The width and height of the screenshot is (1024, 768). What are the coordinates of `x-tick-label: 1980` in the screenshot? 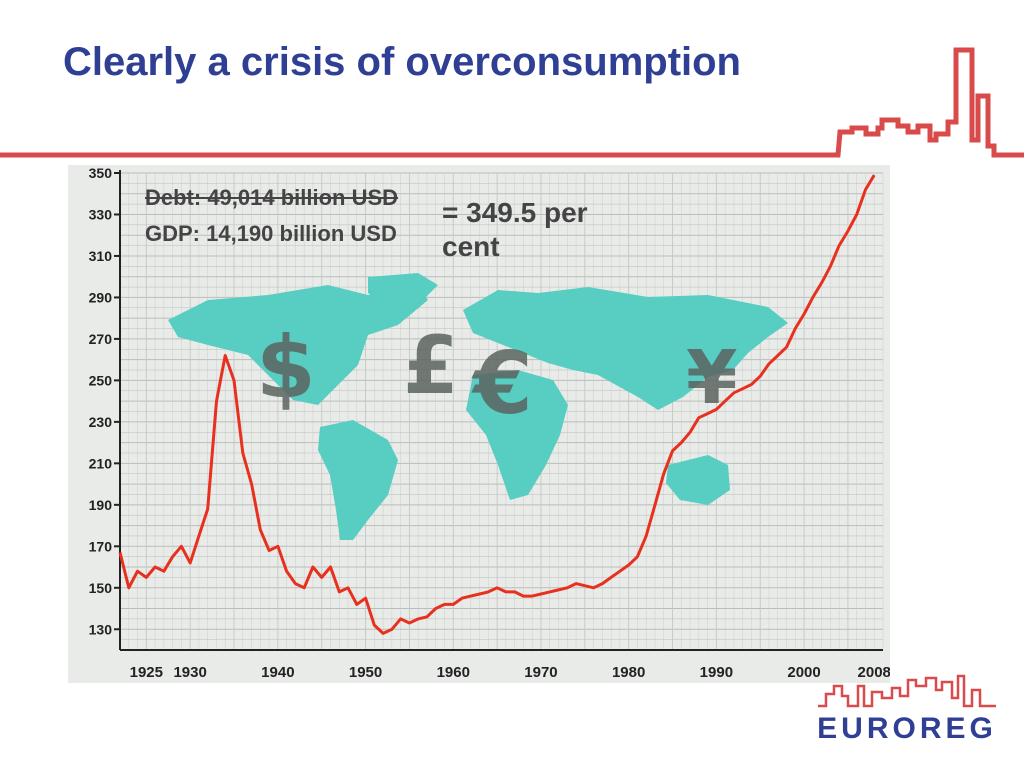 It's located at (628, 672).